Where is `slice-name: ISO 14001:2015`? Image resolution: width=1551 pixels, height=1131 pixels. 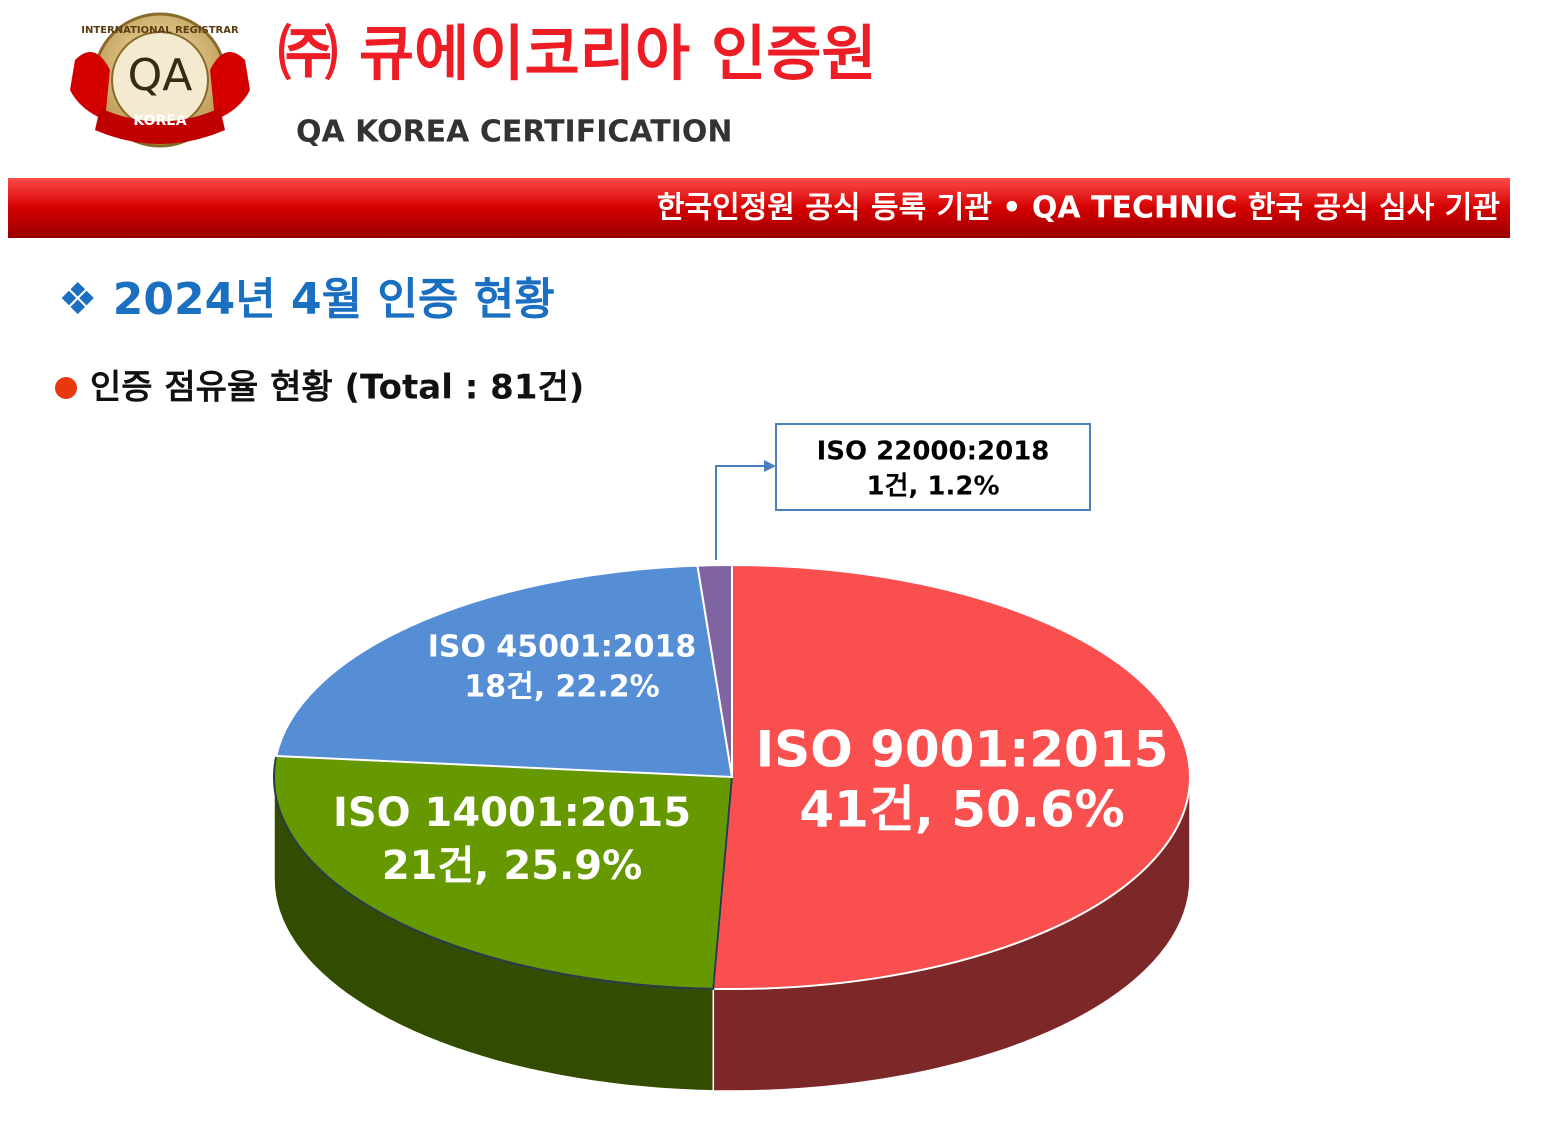
slice-name: ISO 14001:2015 is located at coordinates (512, 813).